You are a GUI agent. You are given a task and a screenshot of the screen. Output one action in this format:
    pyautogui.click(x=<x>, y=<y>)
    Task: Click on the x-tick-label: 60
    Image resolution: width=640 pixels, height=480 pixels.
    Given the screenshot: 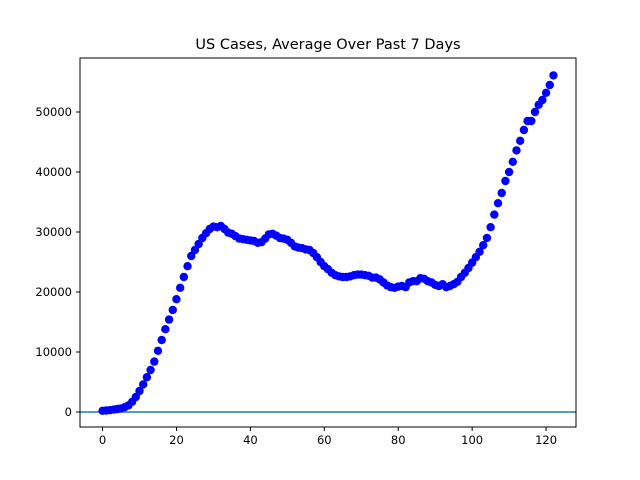 What is the action you would take?
    pyautogui.click(x=324, y=440)
    